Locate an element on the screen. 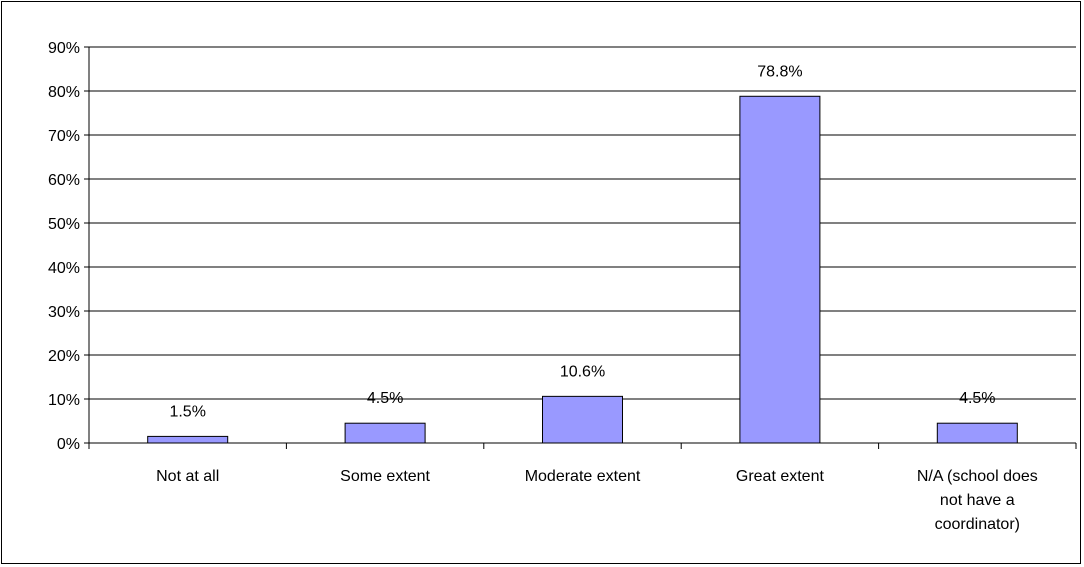 This screenshot has height=567, width=1084. x-tick-label: N/A (school does is located at coordinates (977, 476).